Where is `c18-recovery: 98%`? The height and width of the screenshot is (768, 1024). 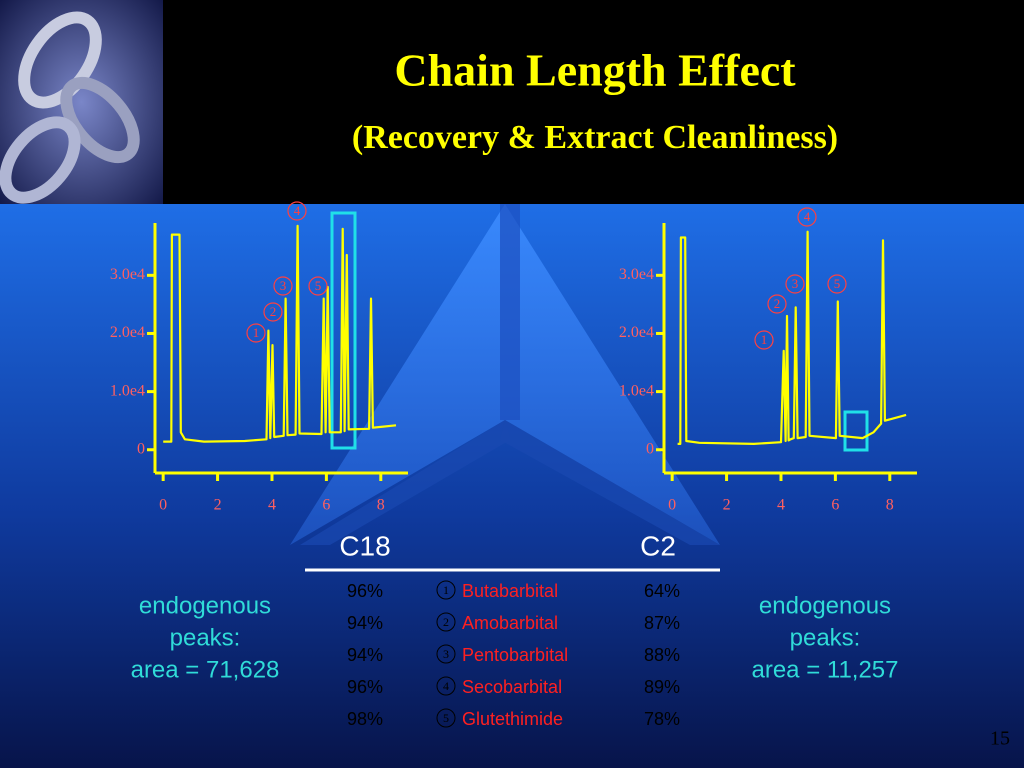
c18-recovery: 98% is located at coordinates (365, 719).